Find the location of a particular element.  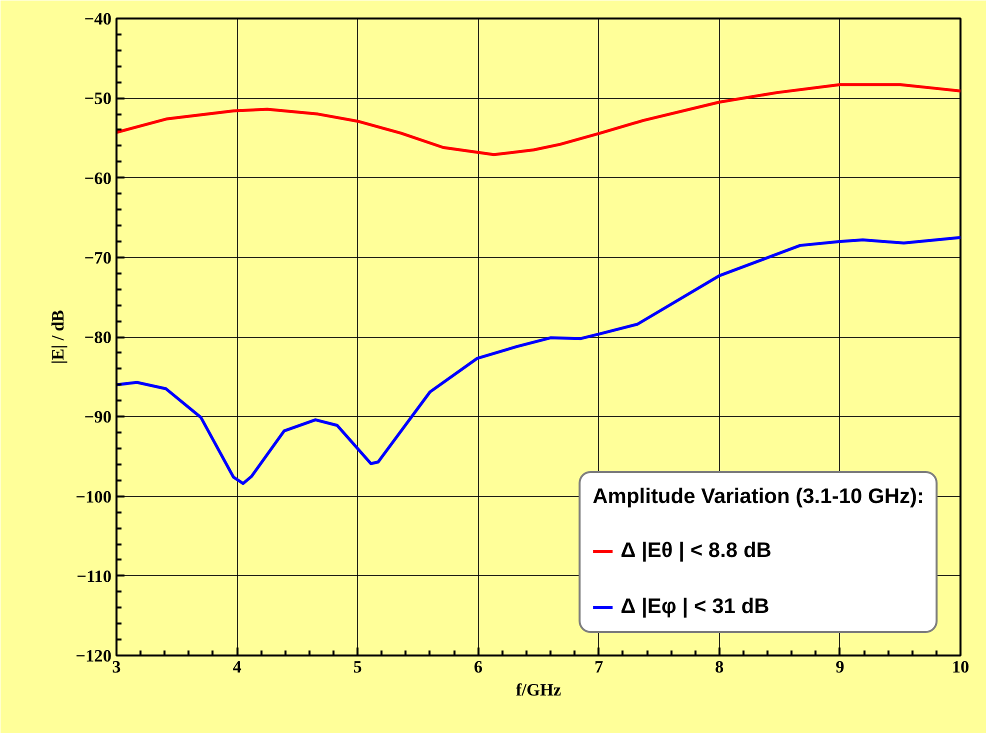

y-tick-label: −70 is located at coordinates (98, 258).